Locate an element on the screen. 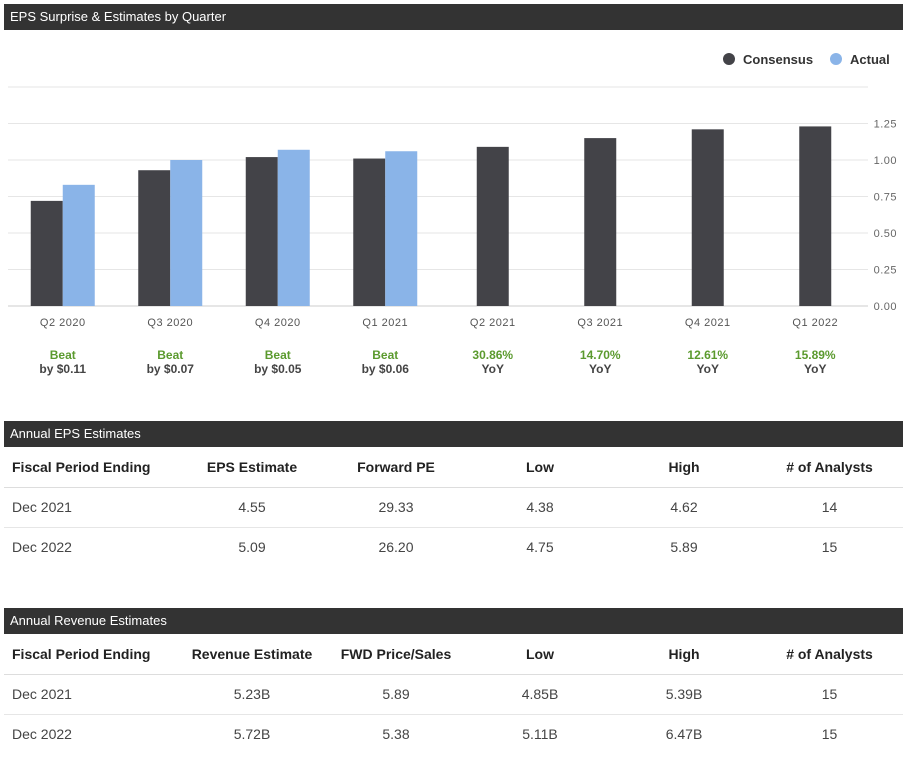 This screenshot has width=908, height=766. x-category-label: Q1 2021 is located at coordinates (385, 323).